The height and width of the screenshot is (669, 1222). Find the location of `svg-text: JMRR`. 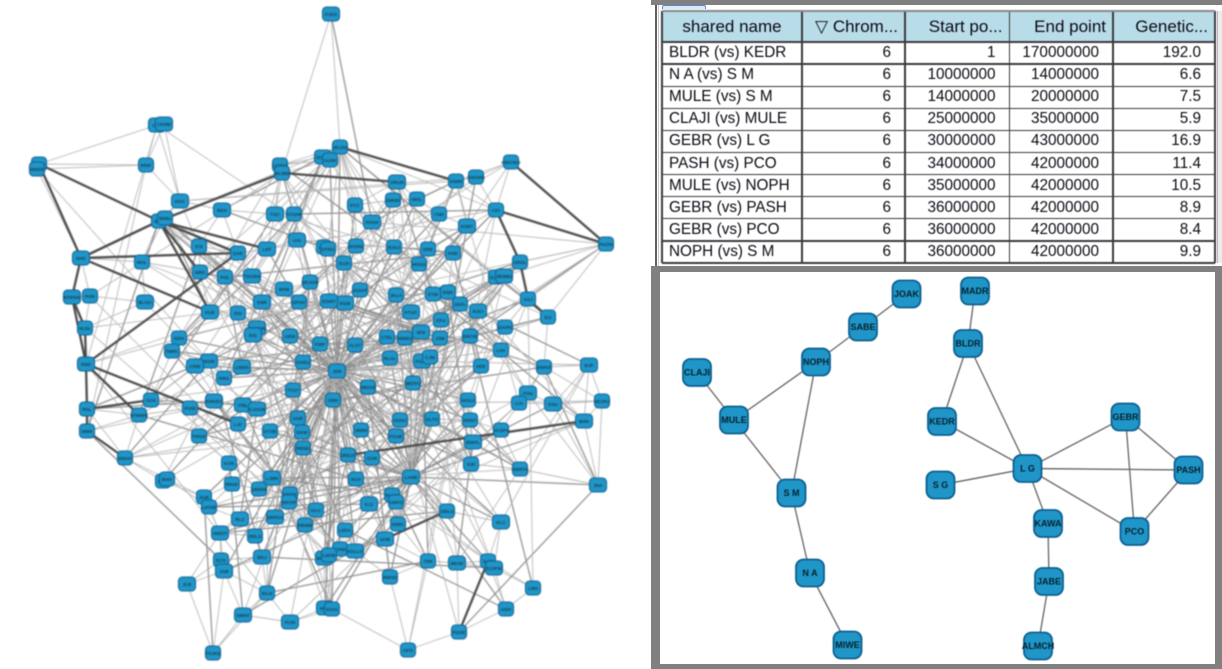

svg-text: JMRR is located at coordinates (361, 430).